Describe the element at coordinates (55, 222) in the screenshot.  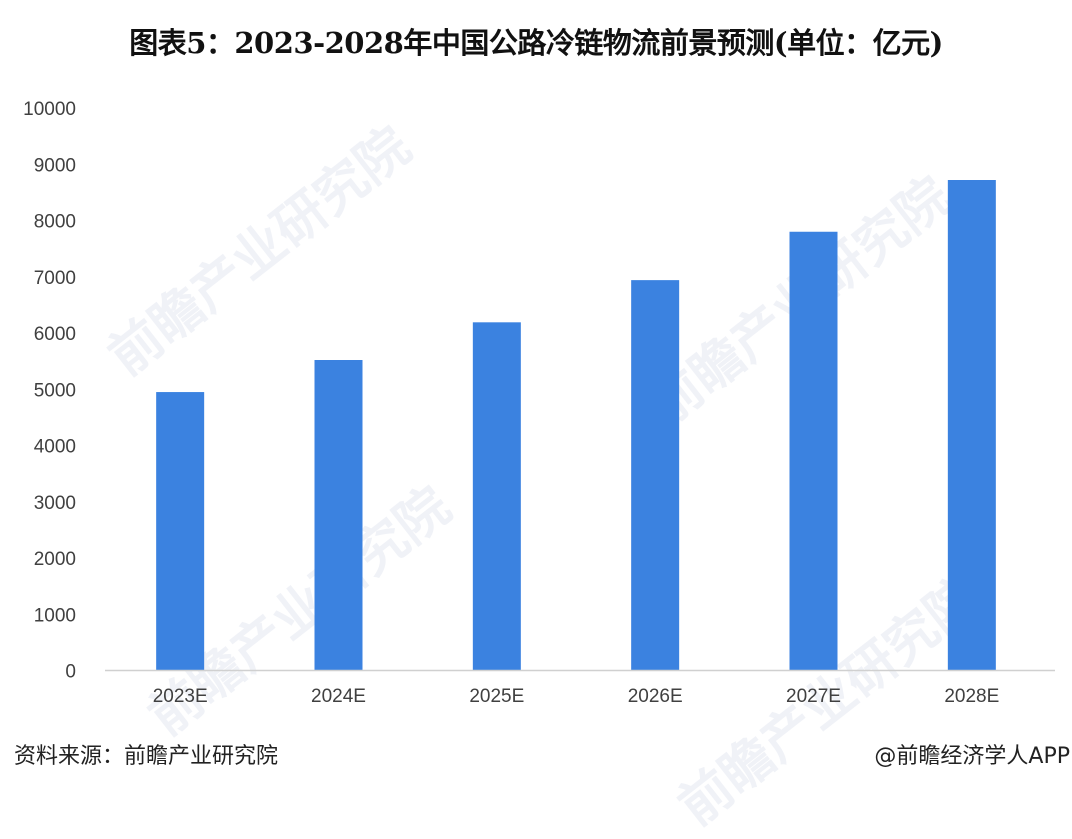
I see `y-tick-label: 8000` at that location.